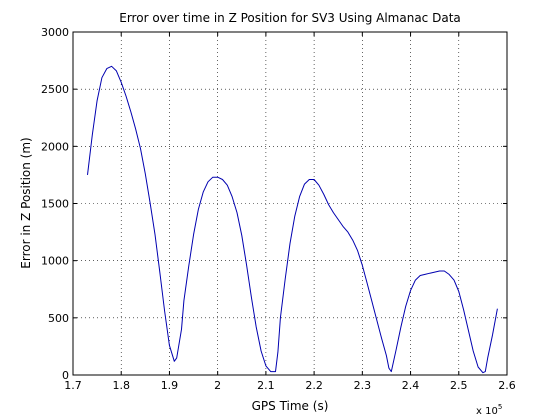  Describe the element at coordinates (55, 146) in the screenshot. I see `y-tick-label: 2000` at that location.